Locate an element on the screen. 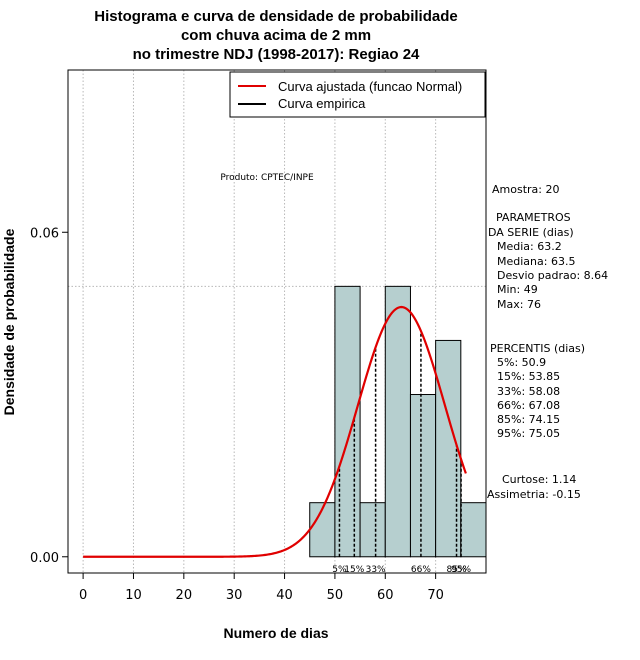 This screenshot has width=640, height=660. stat-p95: 95%: 75.05 is located at coordinates (528, 433).